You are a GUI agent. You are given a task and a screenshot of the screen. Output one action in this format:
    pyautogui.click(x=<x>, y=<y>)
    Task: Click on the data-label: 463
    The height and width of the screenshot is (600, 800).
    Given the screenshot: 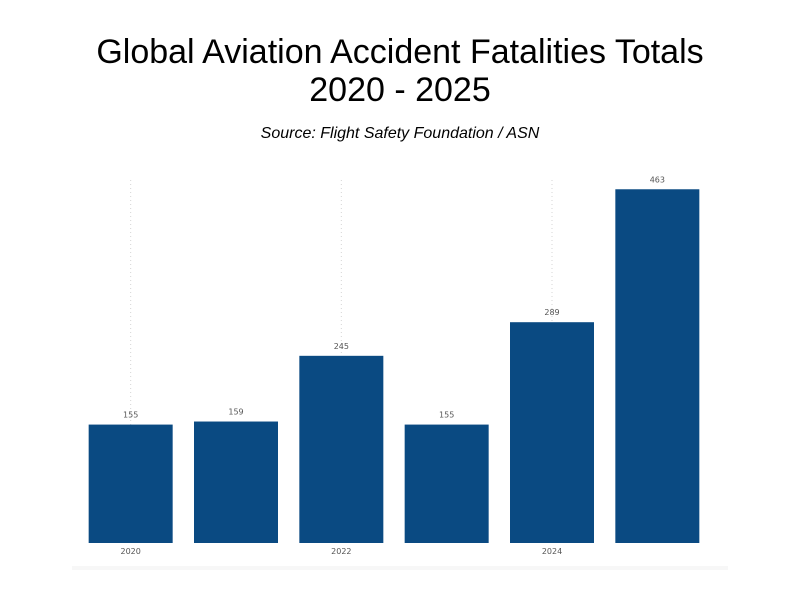 What is the action you would take?
    pyautogui.click(x=657, y=179)
    